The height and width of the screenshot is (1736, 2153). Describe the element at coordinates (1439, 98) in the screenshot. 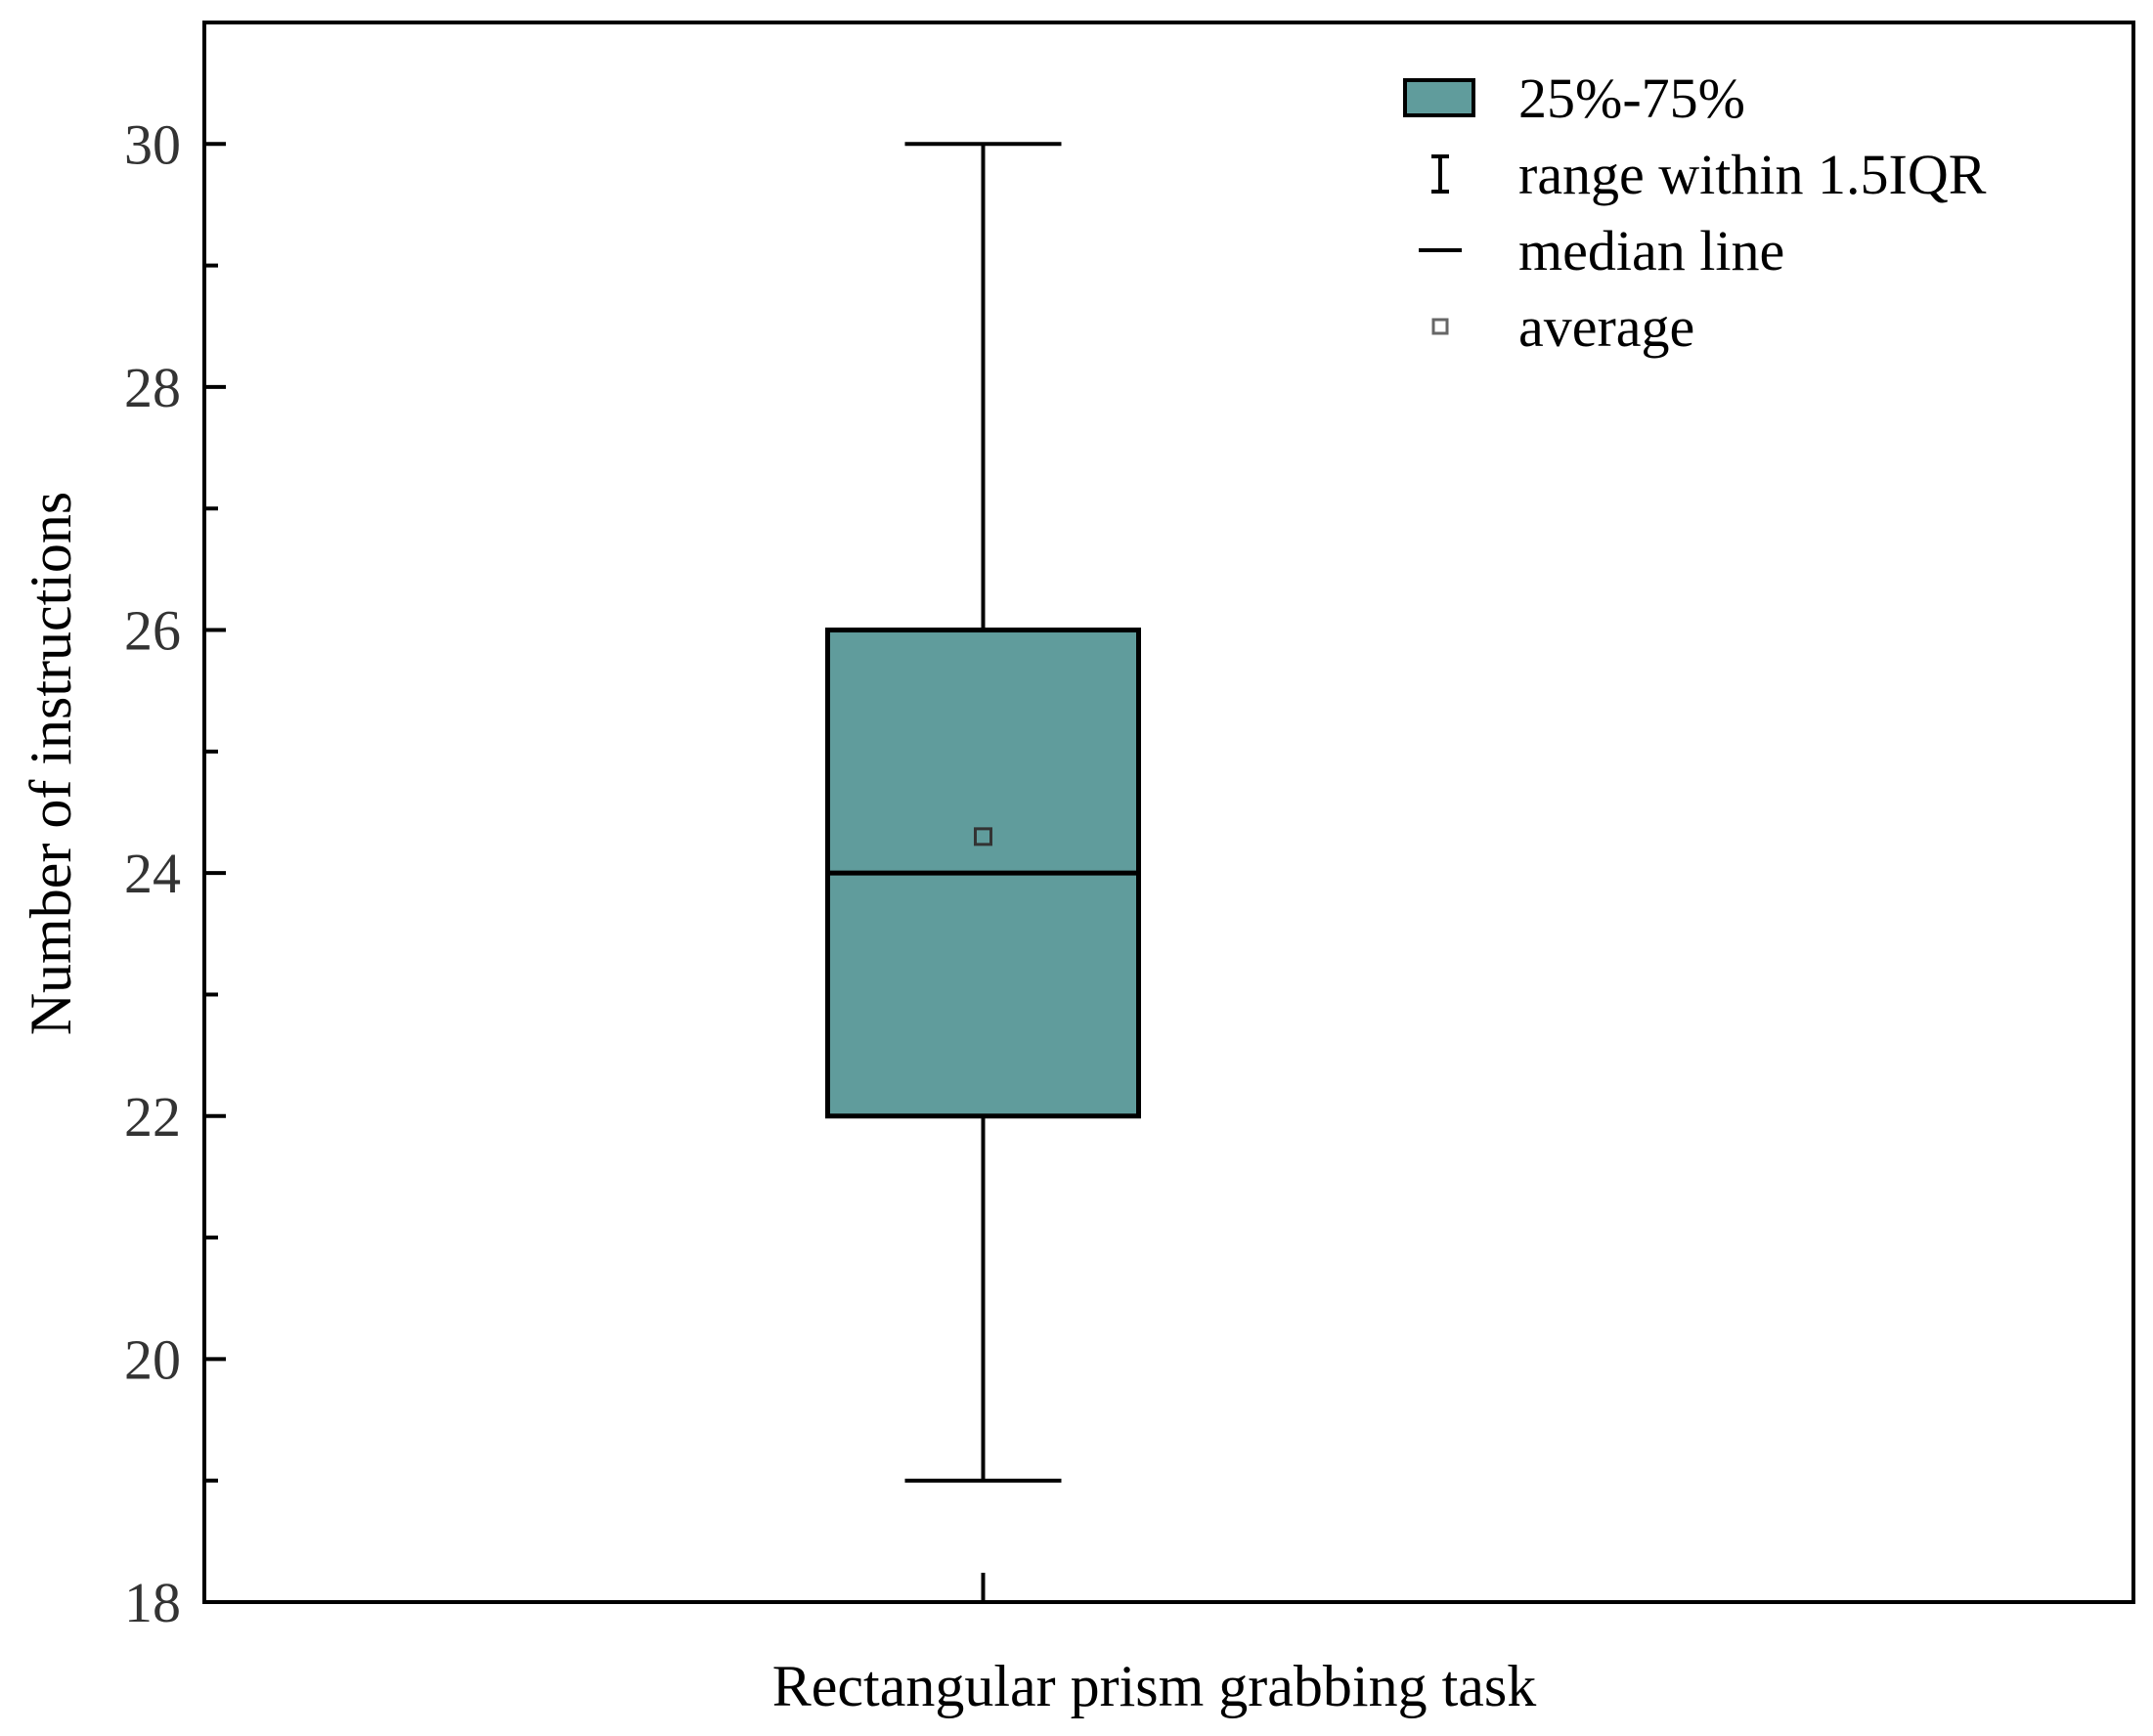

I see `legend-box-swatch` at that location.